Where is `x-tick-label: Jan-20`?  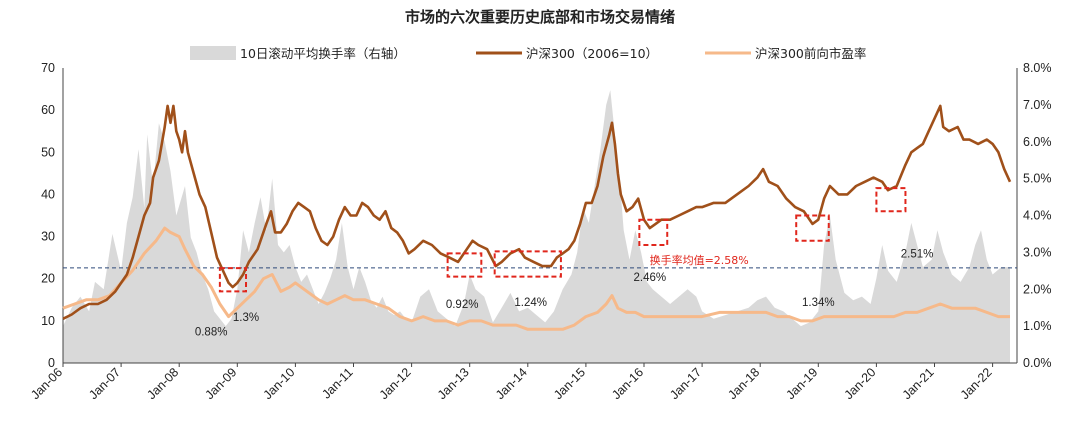 x-tick-label: Jan-20 is located at coordinates (860, 383).